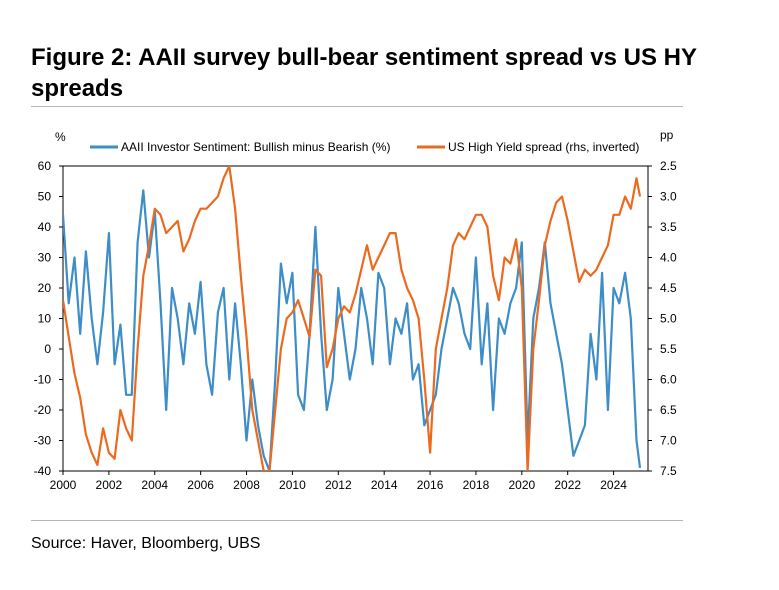  I want to click on x-tick-label: 2008, so click(246, 485).